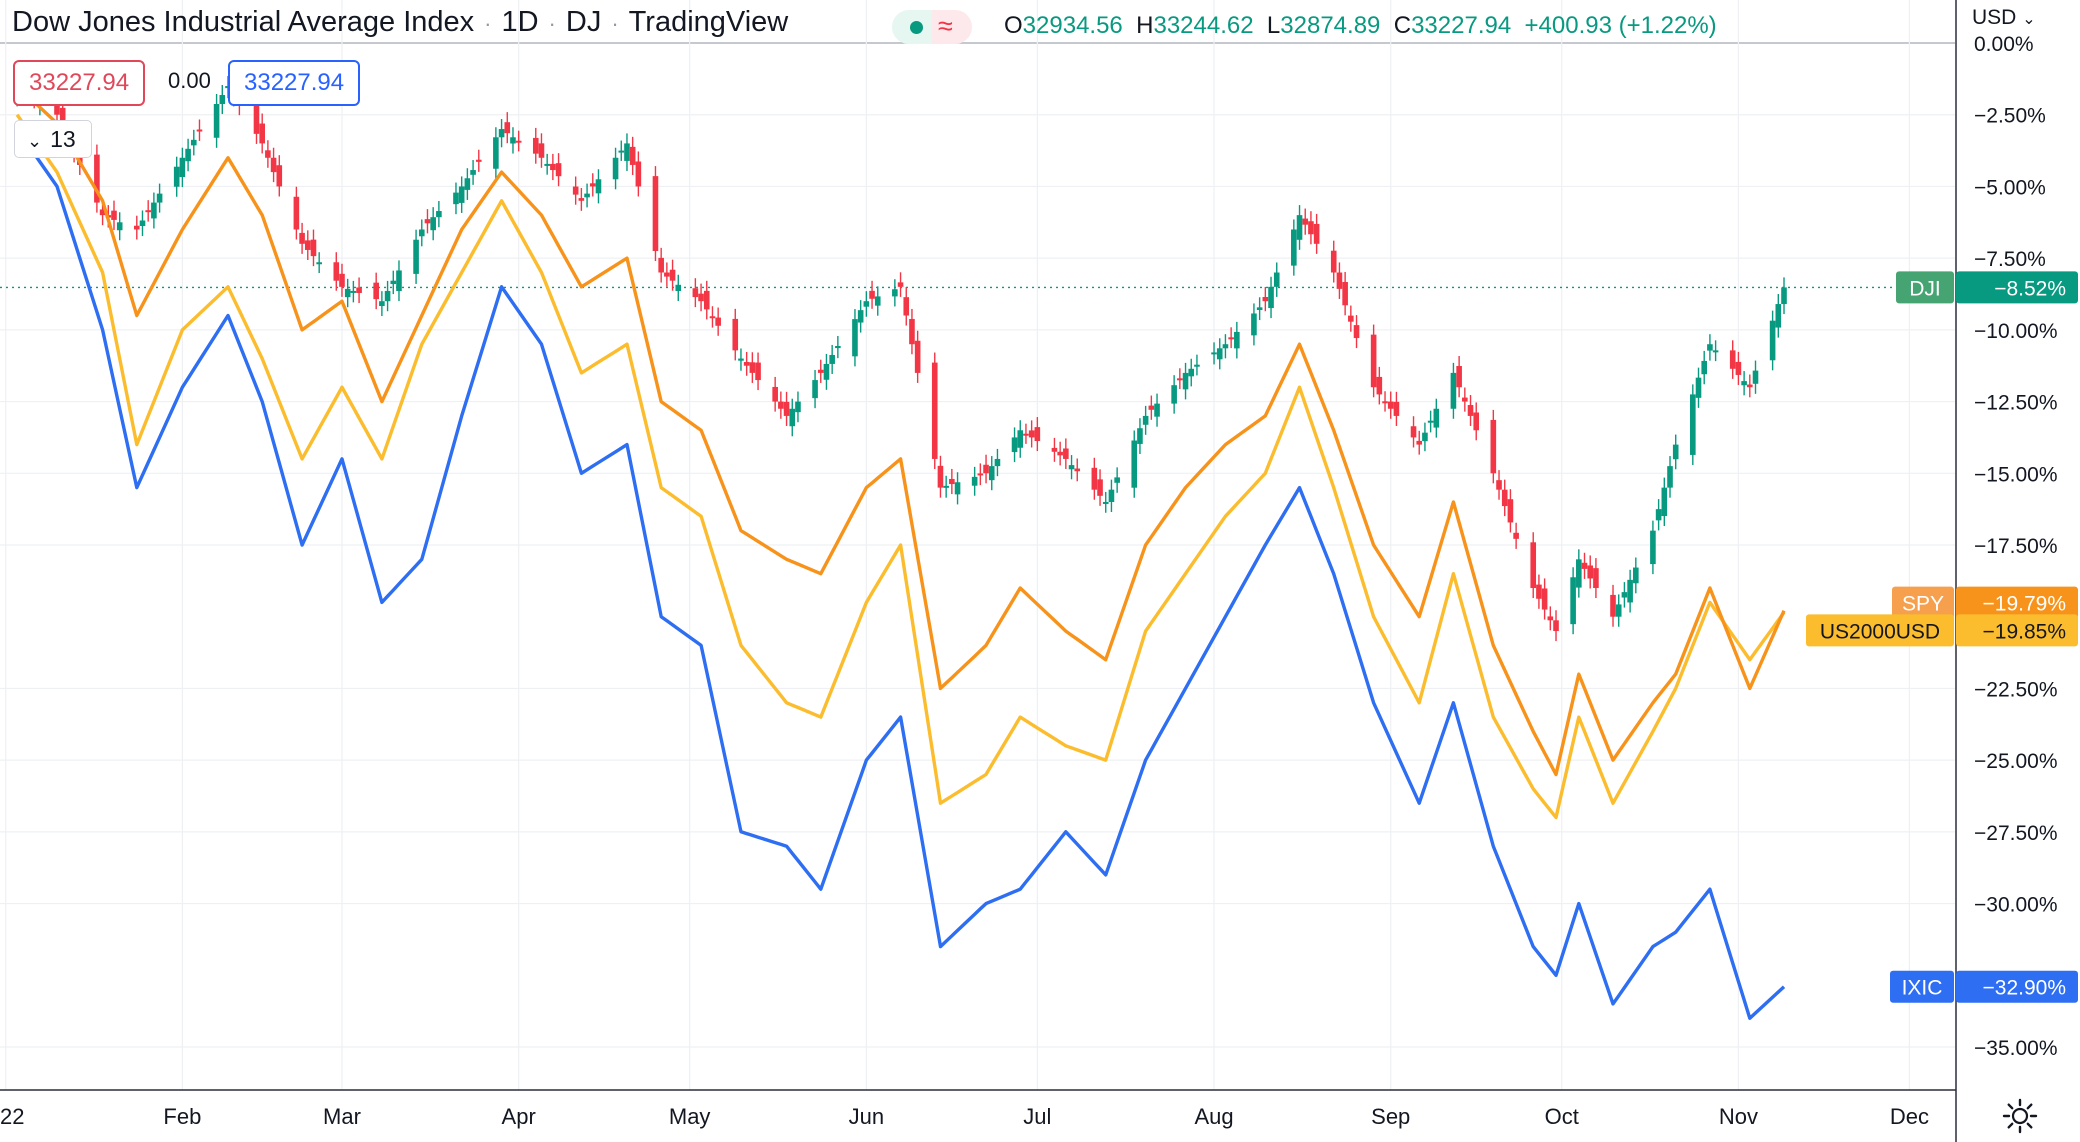 This screenshot has height=1142, width=2080. Describe the element at coordinates (12, 1116) in the screenshot. I see `x-tick-label: 22` at that location.